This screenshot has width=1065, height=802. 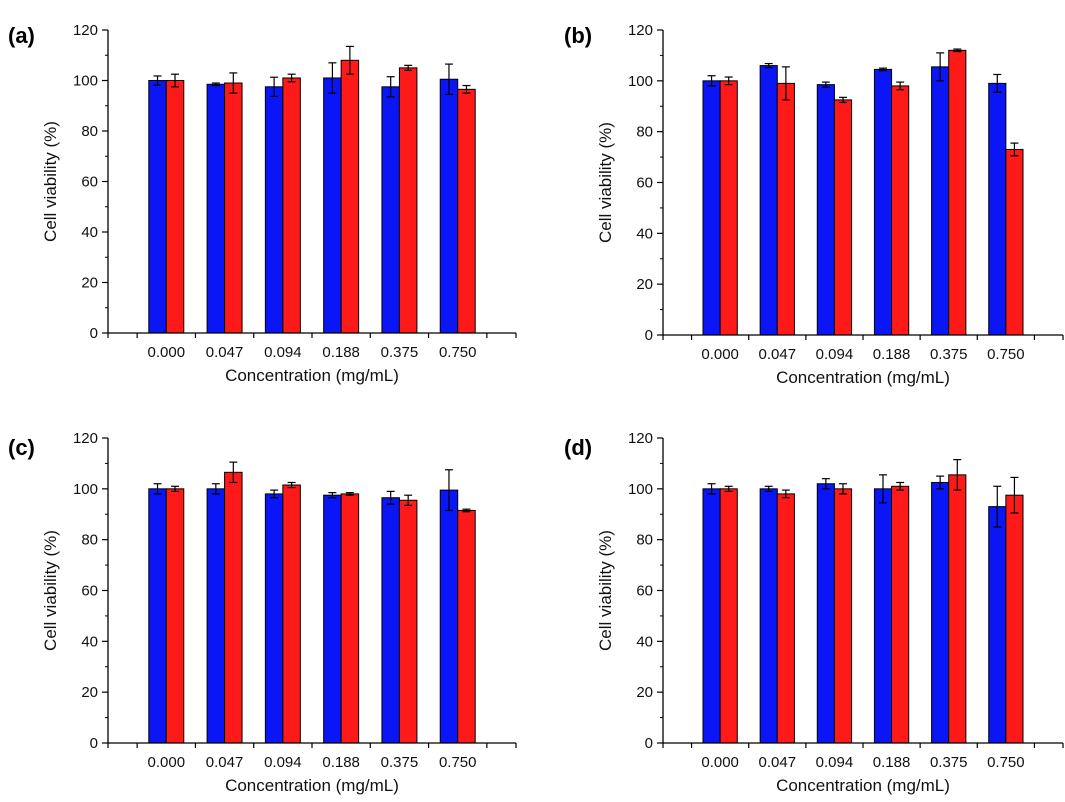 What do you see at coordinates (21, 35) in the screenshot?
I see `panel-label: (a)` at bounding box center [21, 35].